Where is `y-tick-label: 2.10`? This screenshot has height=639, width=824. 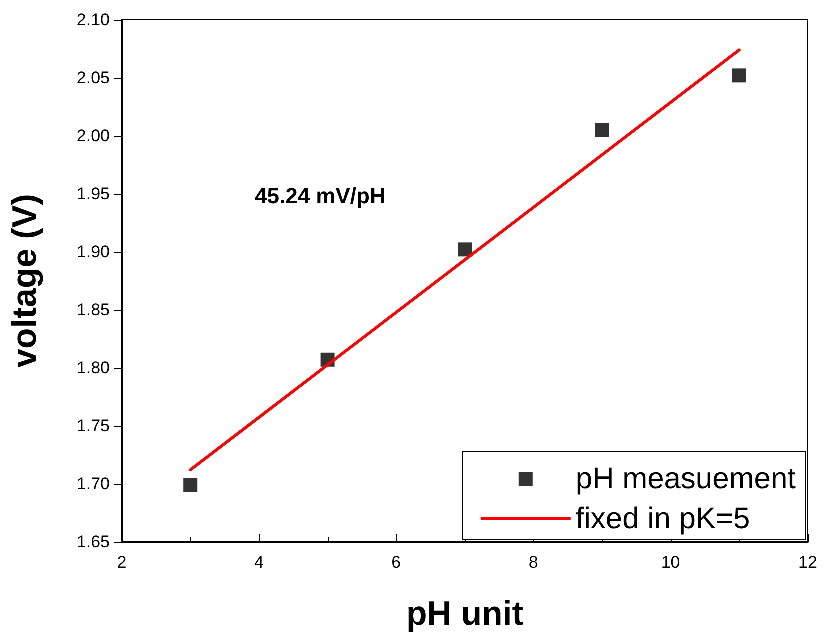 y-tick-label: 2.10 is located at coordinates (93, 20).